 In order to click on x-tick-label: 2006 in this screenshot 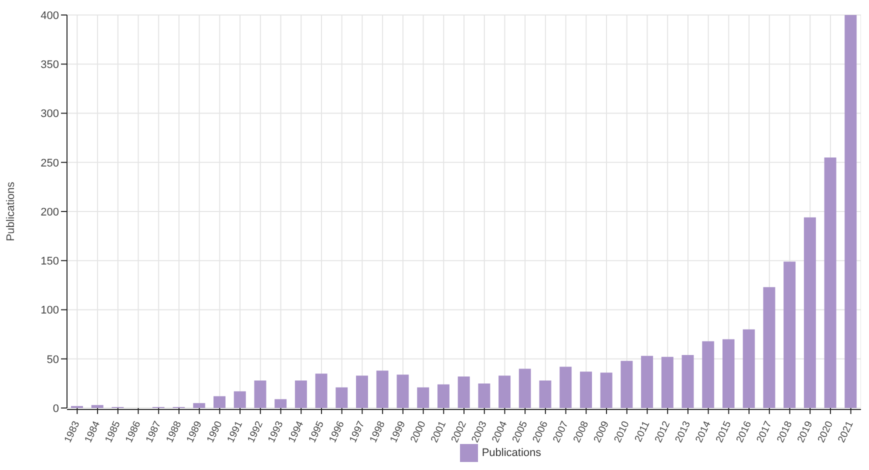, I will do `click(541, 431)`.